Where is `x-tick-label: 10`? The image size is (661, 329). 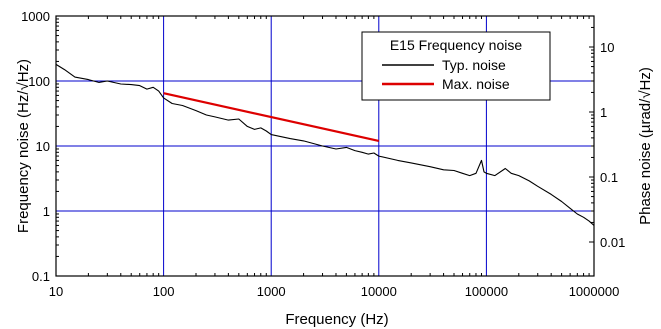 x-tick-label: 10 is located at coordinates (56, 291).